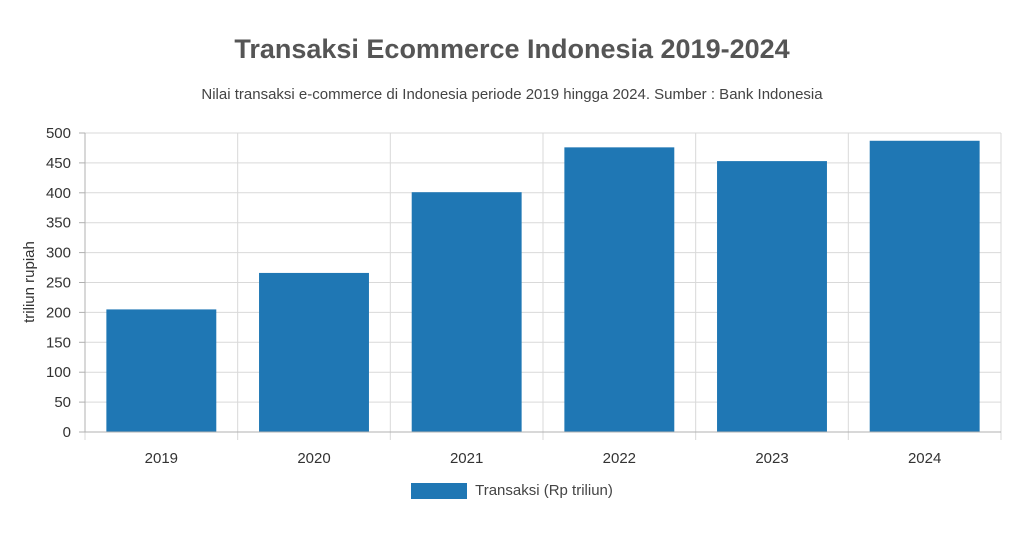  I want to click on bar-2024, so click(924, 286).